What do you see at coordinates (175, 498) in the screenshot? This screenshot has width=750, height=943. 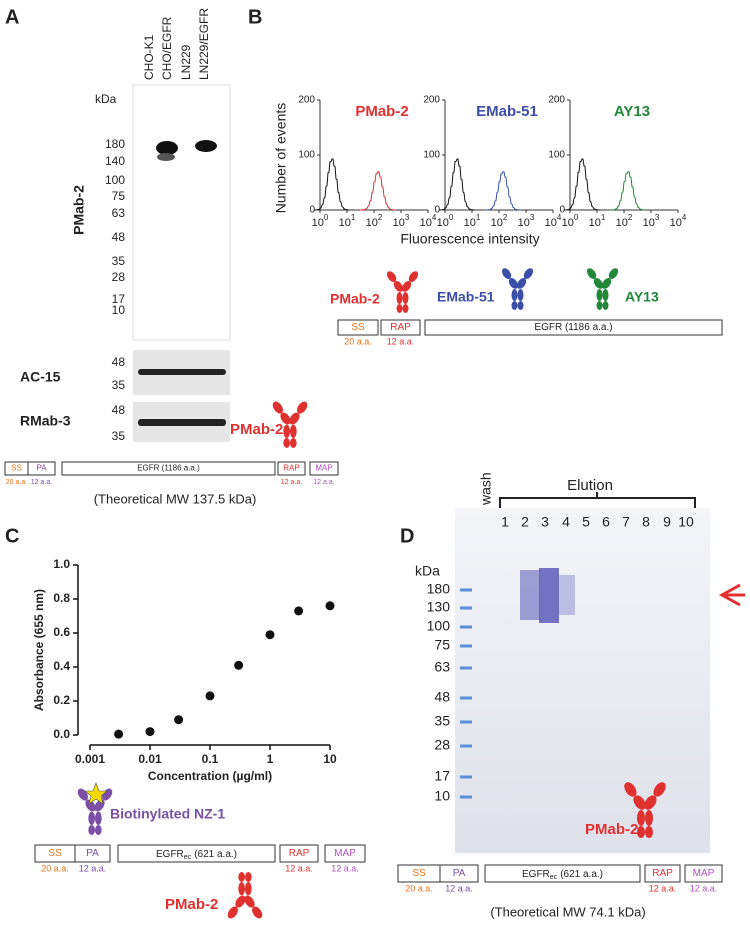 I see `mw-label: (Theoretical MW 137.5 kDa)` at bounding box center [175, 498].